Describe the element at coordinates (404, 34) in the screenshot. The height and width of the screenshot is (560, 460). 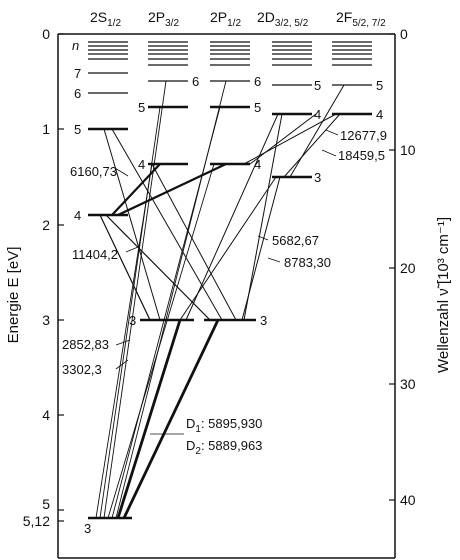
I see `right-tick-label: 0` at that location.